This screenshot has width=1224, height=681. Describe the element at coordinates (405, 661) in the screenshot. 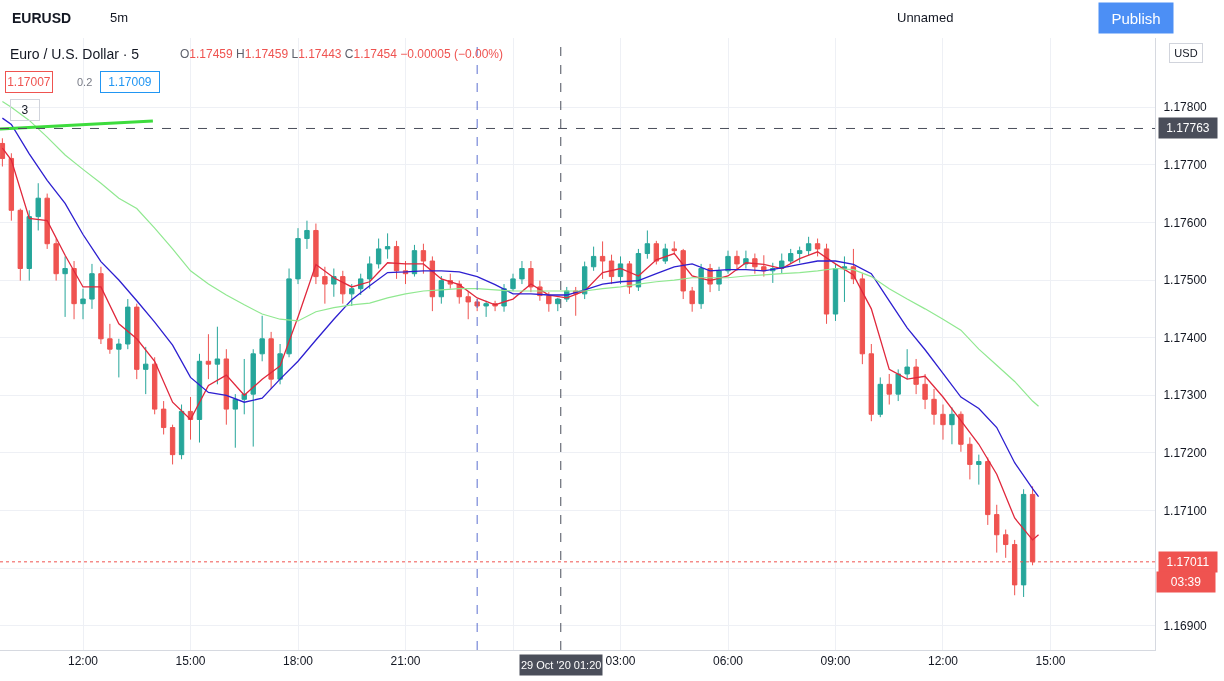

I see `x-tick-label: 21:00` at that location.